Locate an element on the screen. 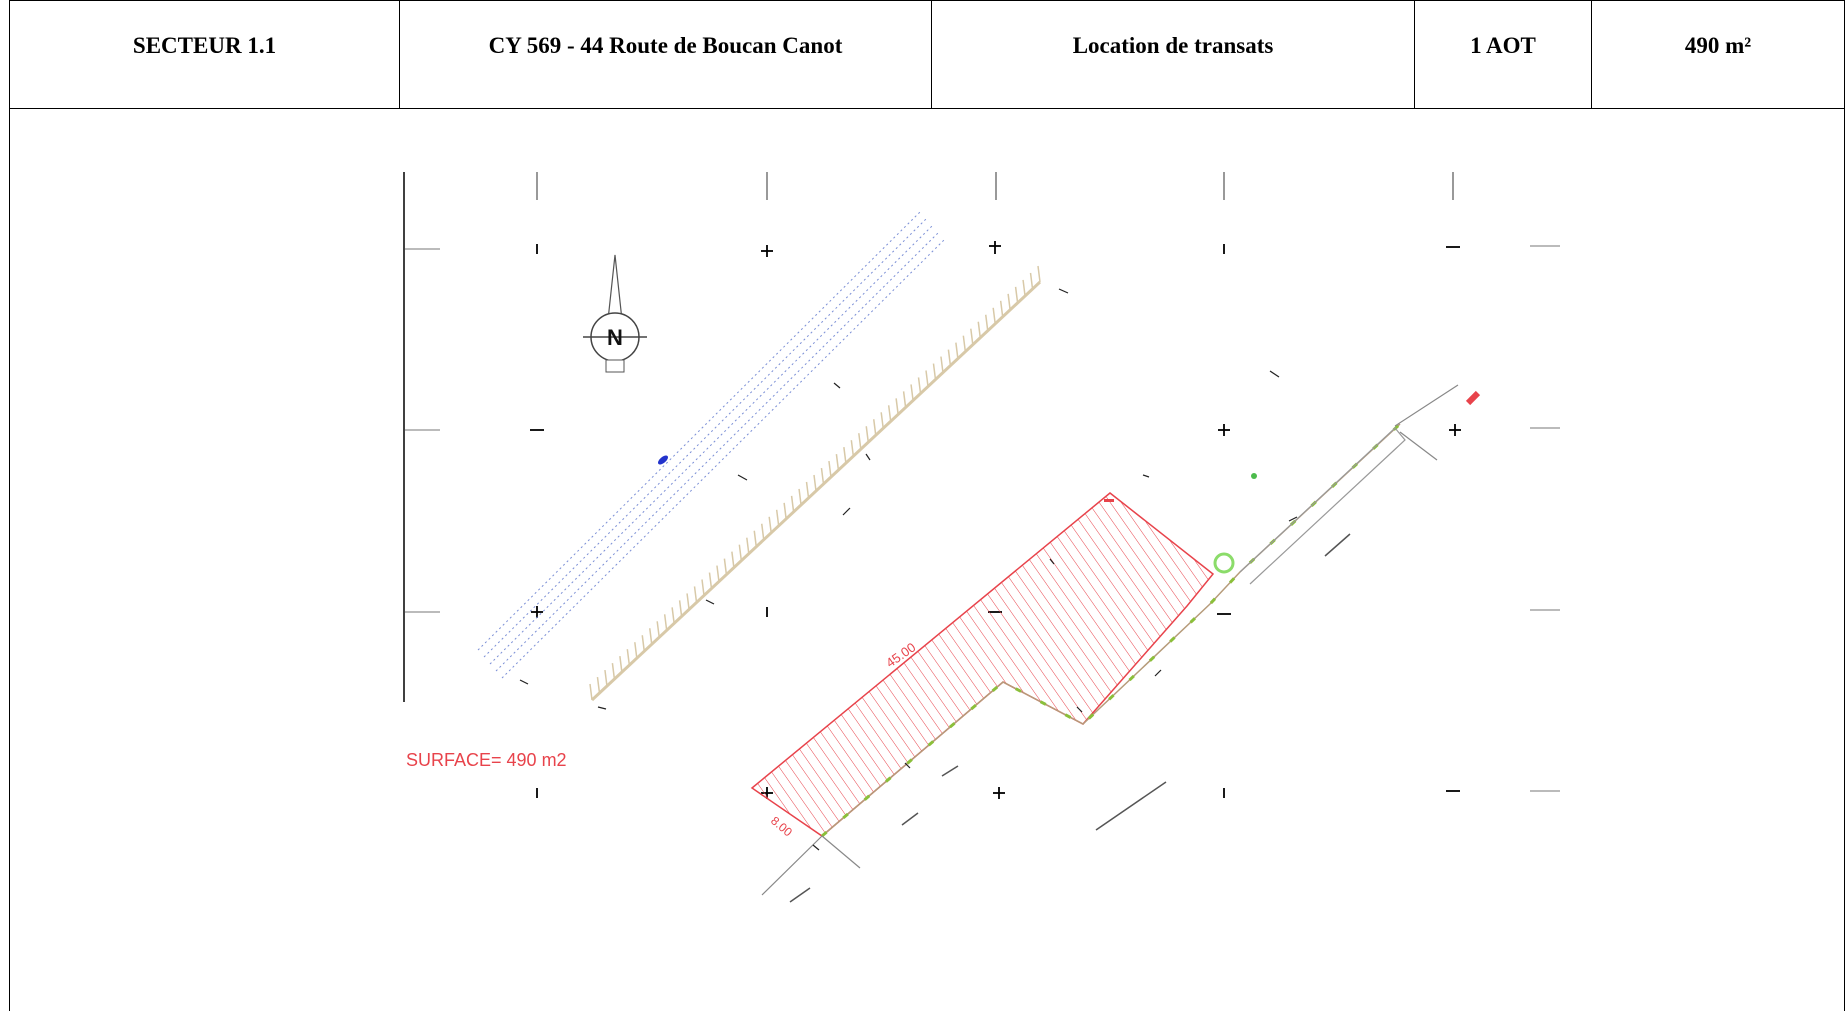 The width and height of the screenshot is (1845, 1011). street-annotations is located at coordinates (1070, 718).